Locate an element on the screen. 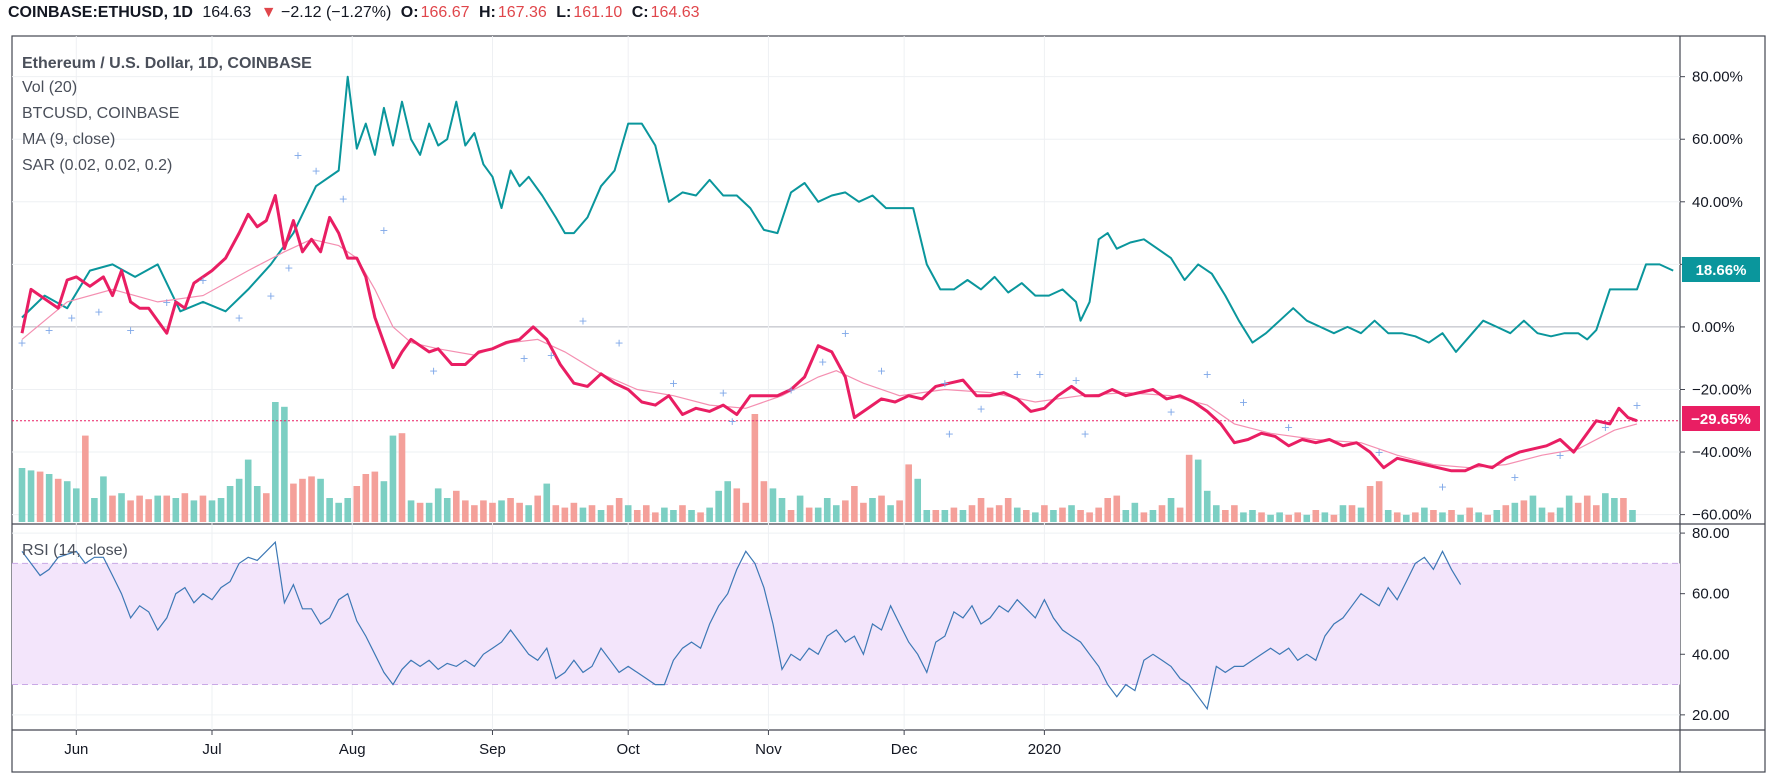 The image size is (1783, 782). time-tick-label: Sep is located at coordinates (492, 749).